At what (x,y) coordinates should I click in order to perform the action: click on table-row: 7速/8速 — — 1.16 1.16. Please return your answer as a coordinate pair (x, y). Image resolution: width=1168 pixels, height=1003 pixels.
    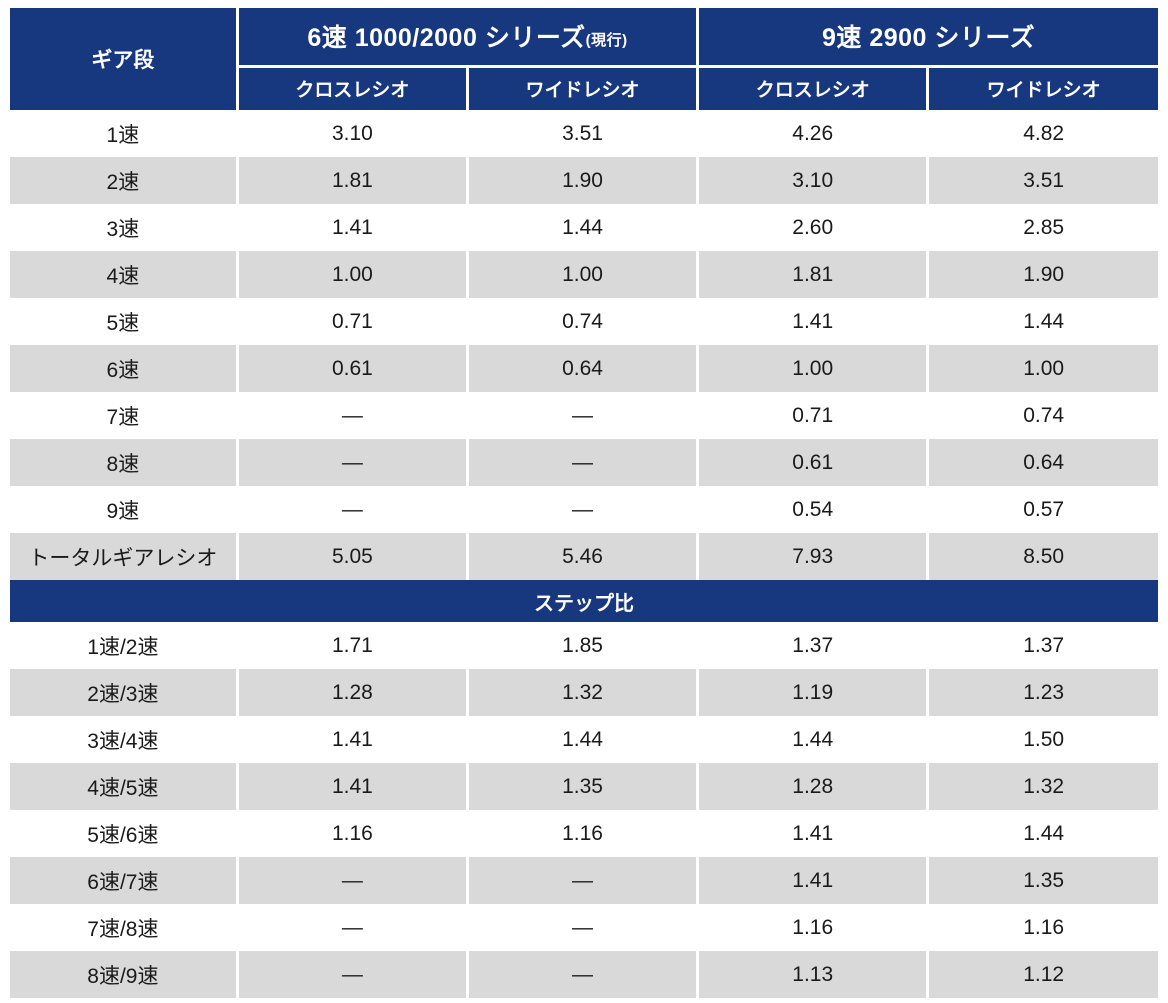
    Looking at the image, I should click on (584, 927).